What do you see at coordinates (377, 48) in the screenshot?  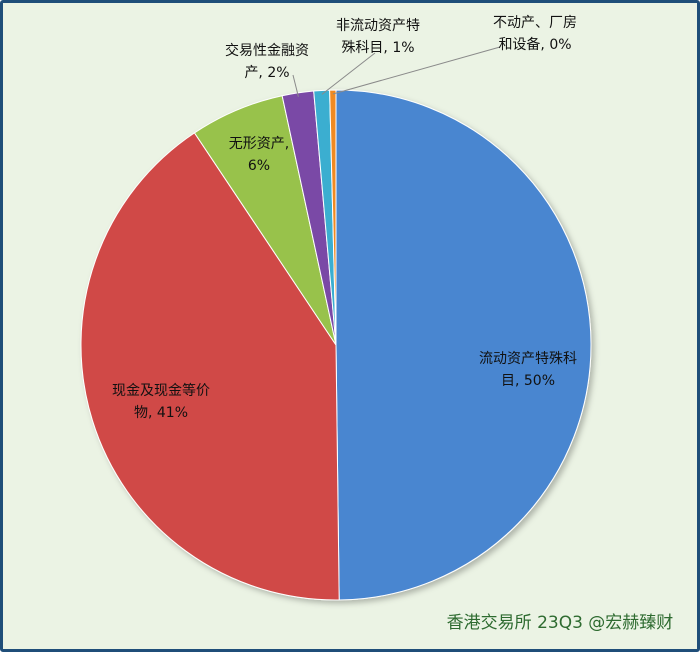 I see `slice-label-line: 殊科目, 1%` at bounding box center [377, 48].